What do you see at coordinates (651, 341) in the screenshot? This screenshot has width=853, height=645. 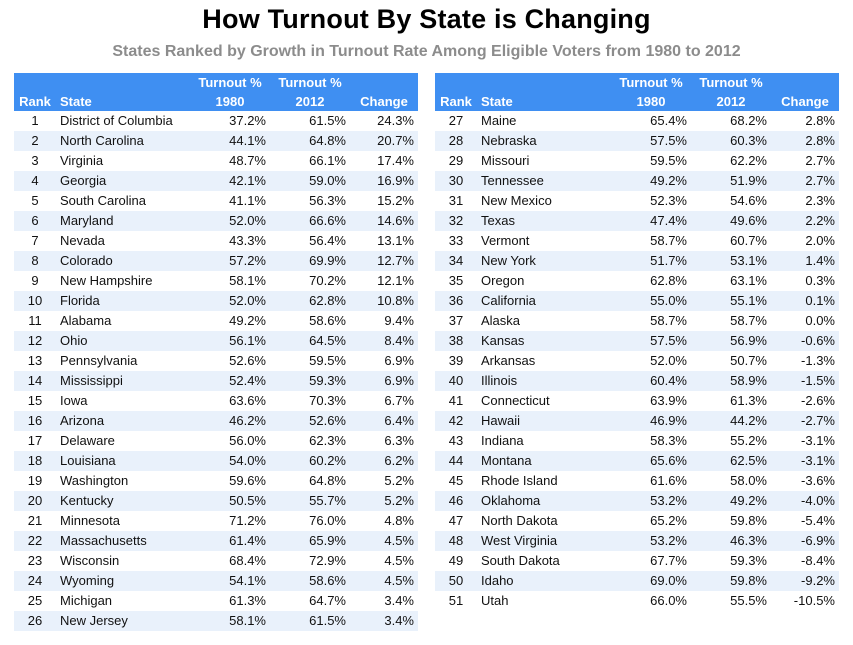 I see `turnout-1980-cell: 57.5%` at bounding box center [651, 341].